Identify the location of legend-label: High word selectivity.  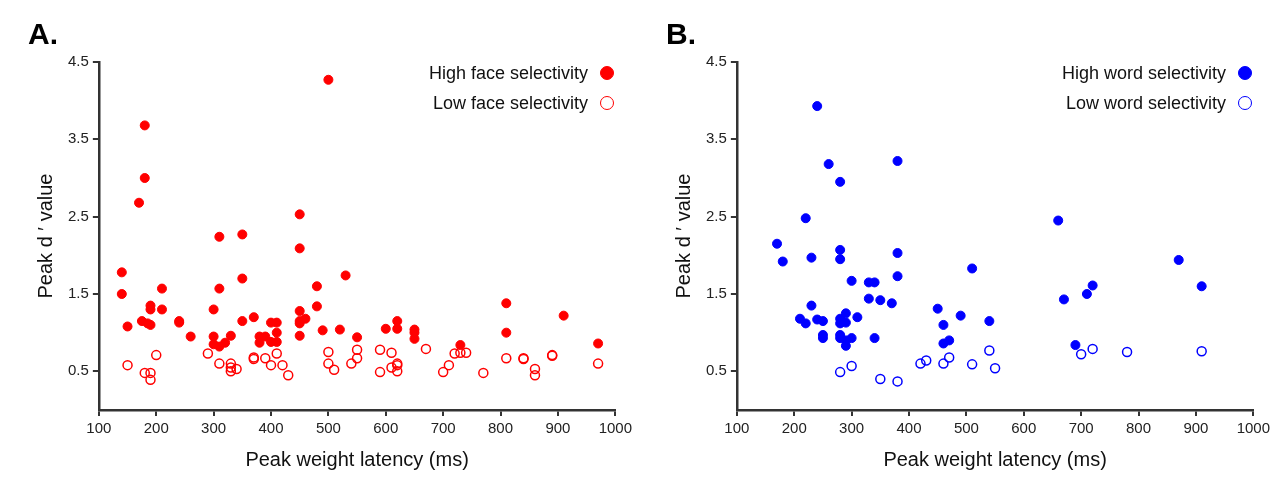
(1143, 73).